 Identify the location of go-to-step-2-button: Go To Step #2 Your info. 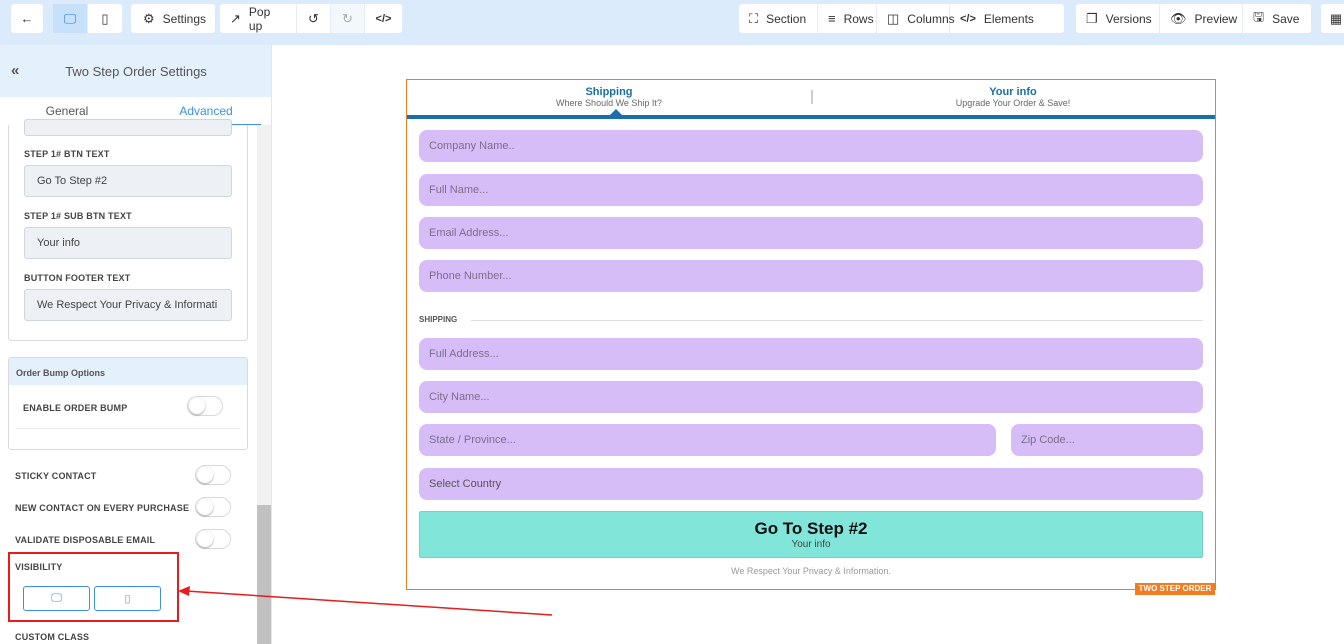
(811, 534).